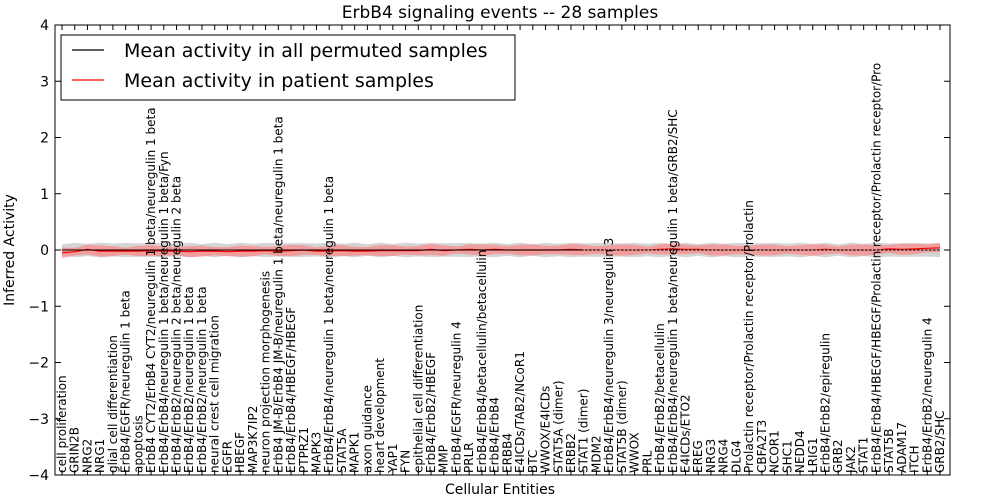 The image size is (1000, 500). What do you see at coordinates (507, 453) in the screenshot?
I see `category-label: ERBB4` at bounding box center [507, 453].